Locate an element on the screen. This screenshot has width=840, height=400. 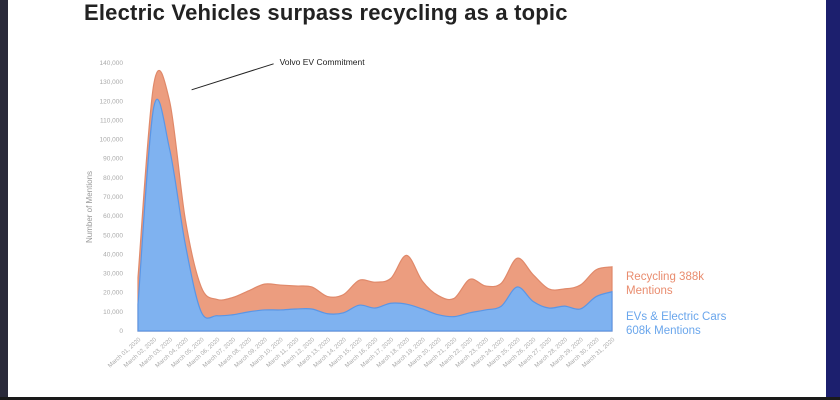
legend-evs-line2: 608k Mentions is located at coordinates (663, 331).